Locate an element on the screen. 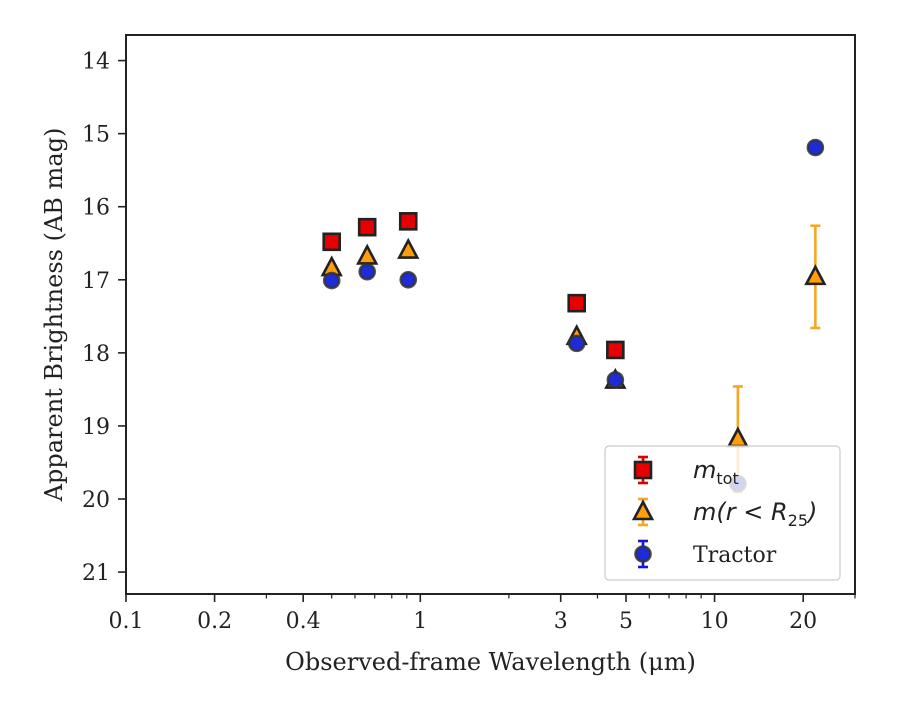 Image resolution: width=900 pixels, height=705 pixels. x-tick-label: 1 is located at coordinates (420, 621).